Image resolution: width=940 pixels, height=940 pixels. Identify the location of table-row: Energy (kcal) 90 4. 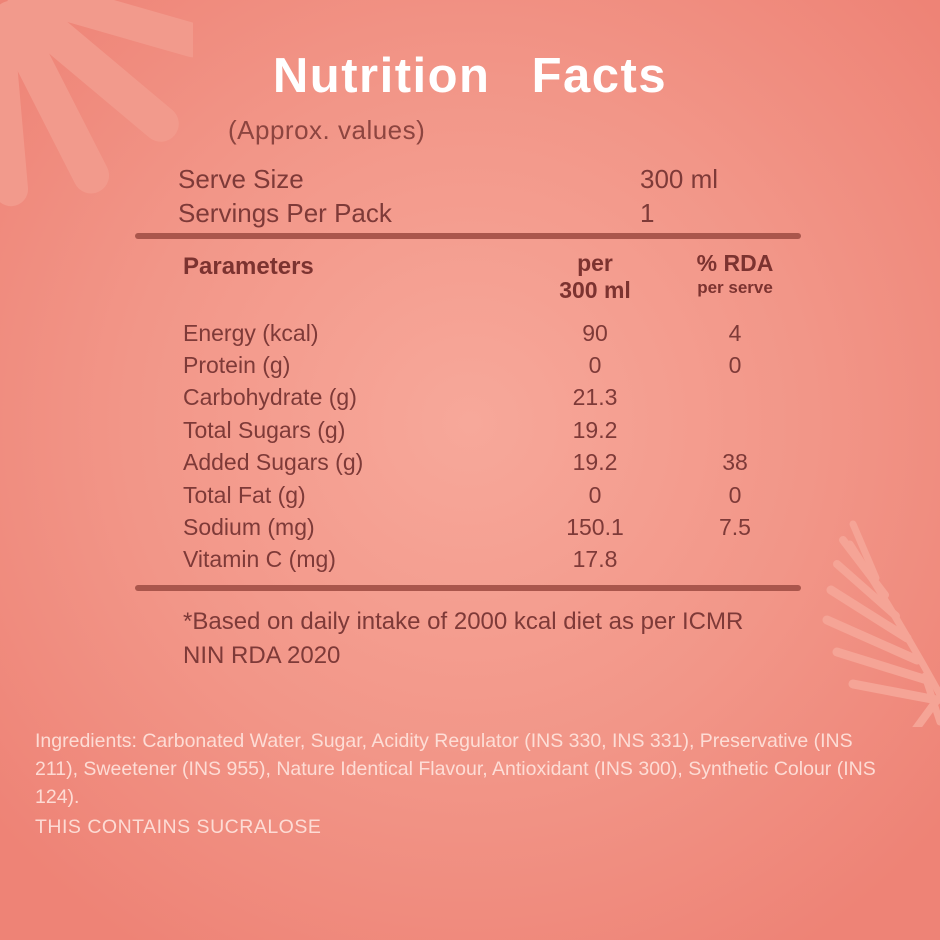
(468, 333).